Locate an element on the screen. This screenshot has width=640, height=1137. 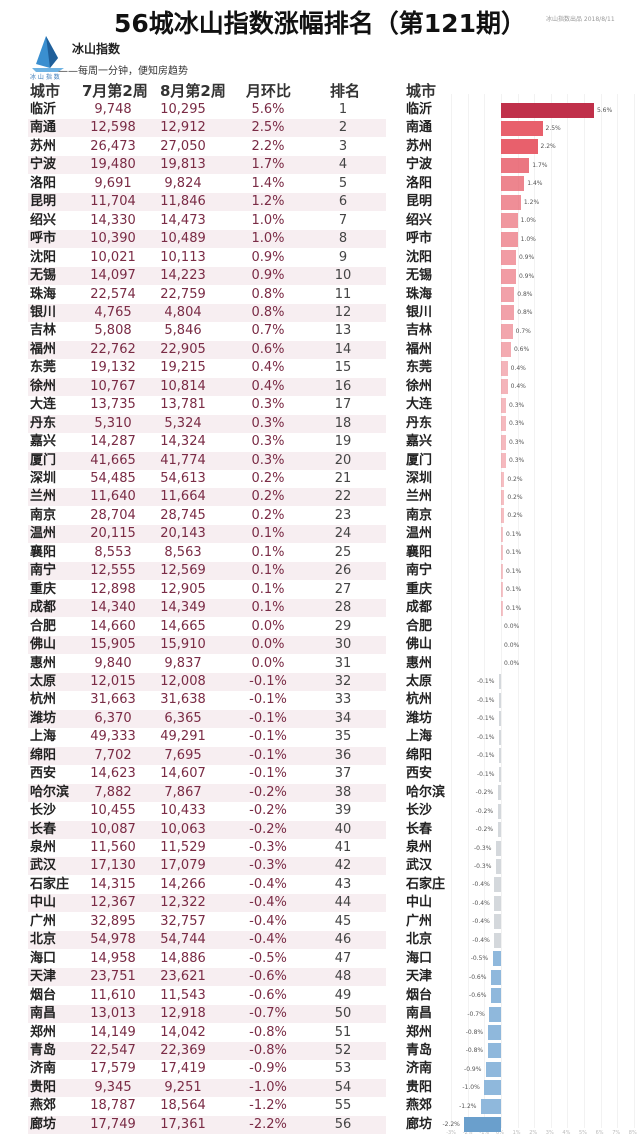
cell-mom-change: 0.0% is located at coordinates (268, 645).